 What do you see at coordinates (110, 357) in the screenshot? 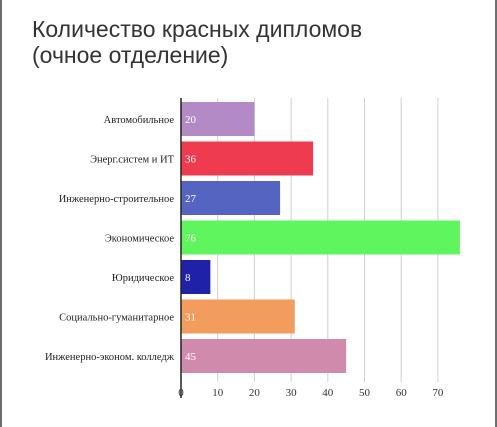
I see `category-label: Инженерно-эконом. колледж` at bounding box center [110, 357].